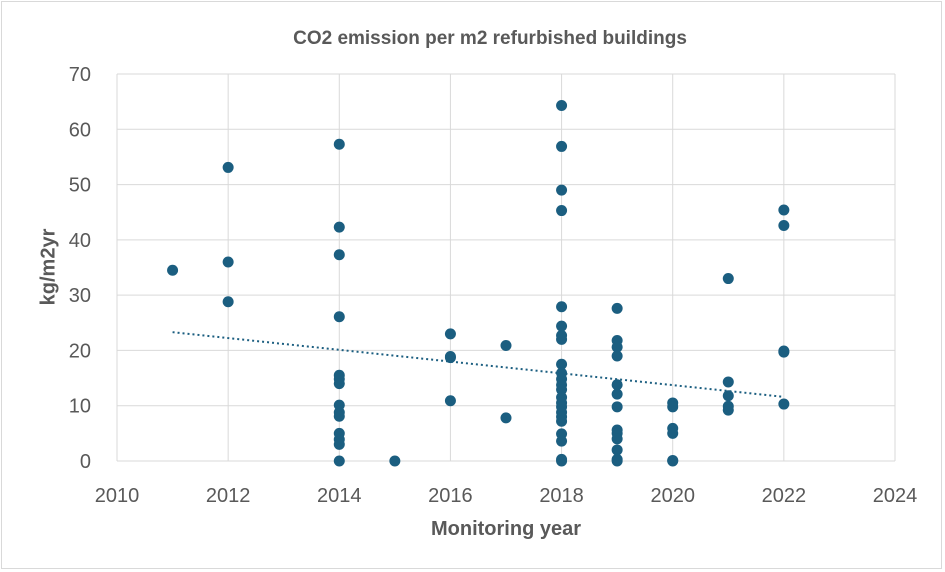  Describe the element at coordinates (228, 496) in the screenshot. I see `x-tick-label: 2012` at that location.